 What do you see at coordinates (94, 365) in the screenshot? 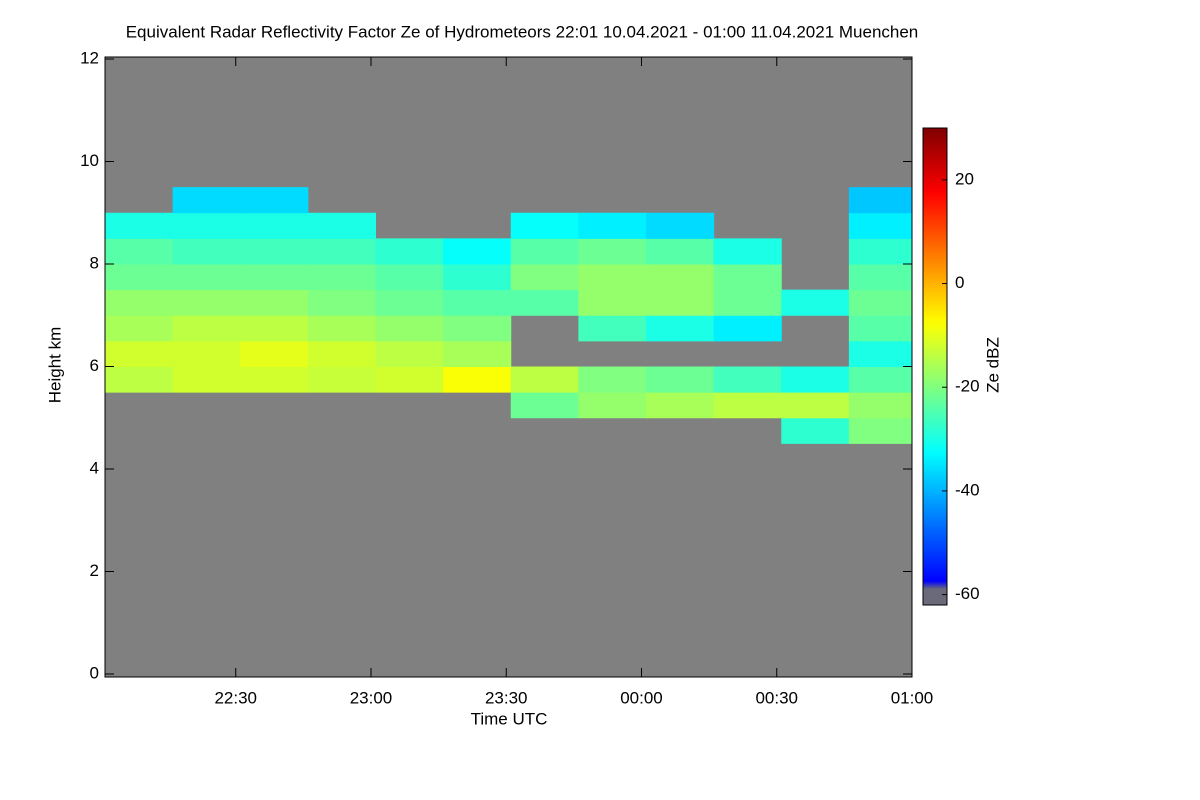
I see `y-tick-label: 6` at bounding box center [94, 365].